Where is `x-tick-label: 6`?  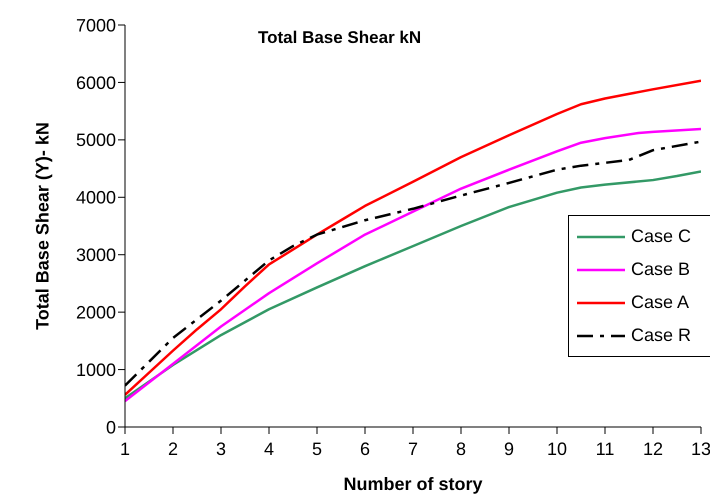
x-tick-label: 6 is located at coordinates (365, 448).